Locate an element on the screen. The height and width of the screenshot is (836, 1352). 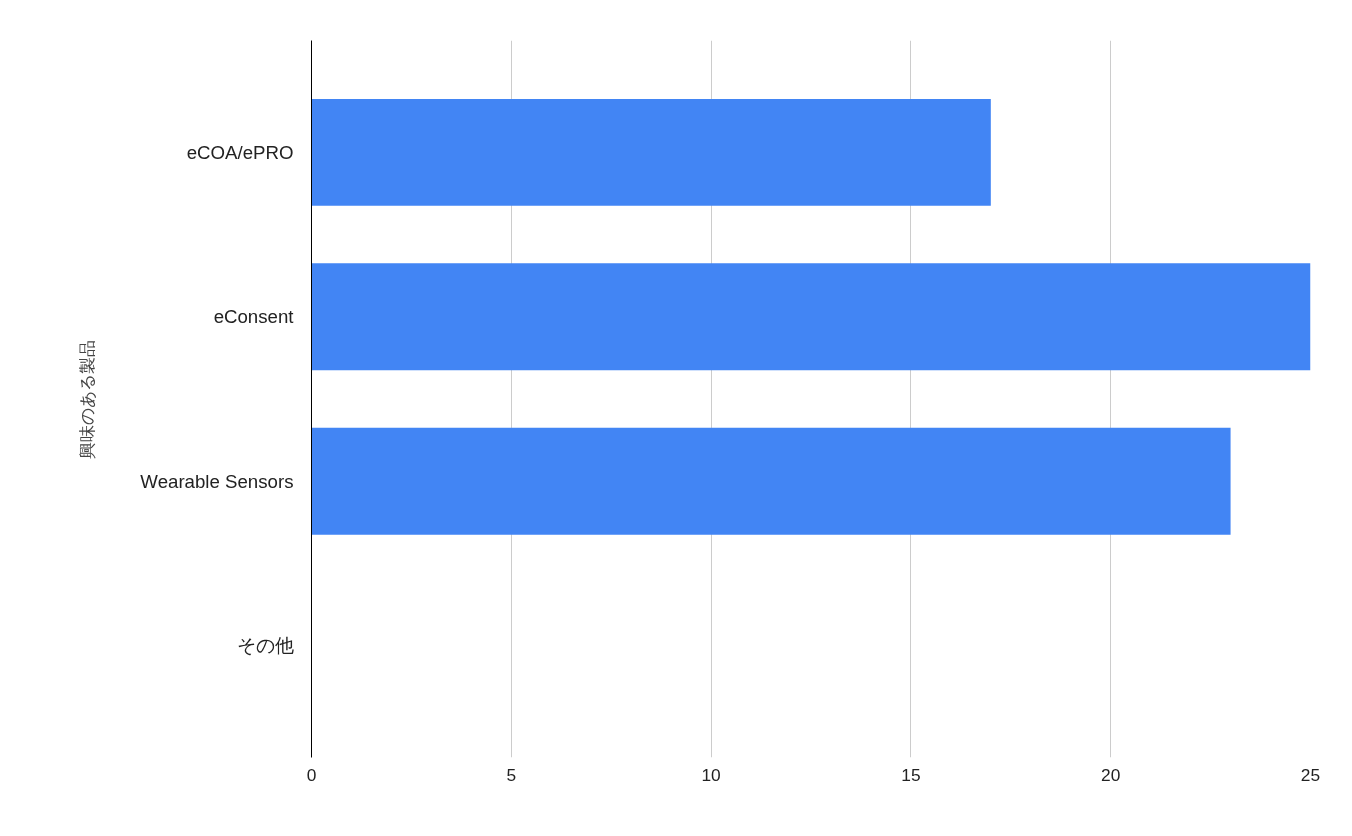
x-tick-label: 10 is located at coordinates (711, 774).